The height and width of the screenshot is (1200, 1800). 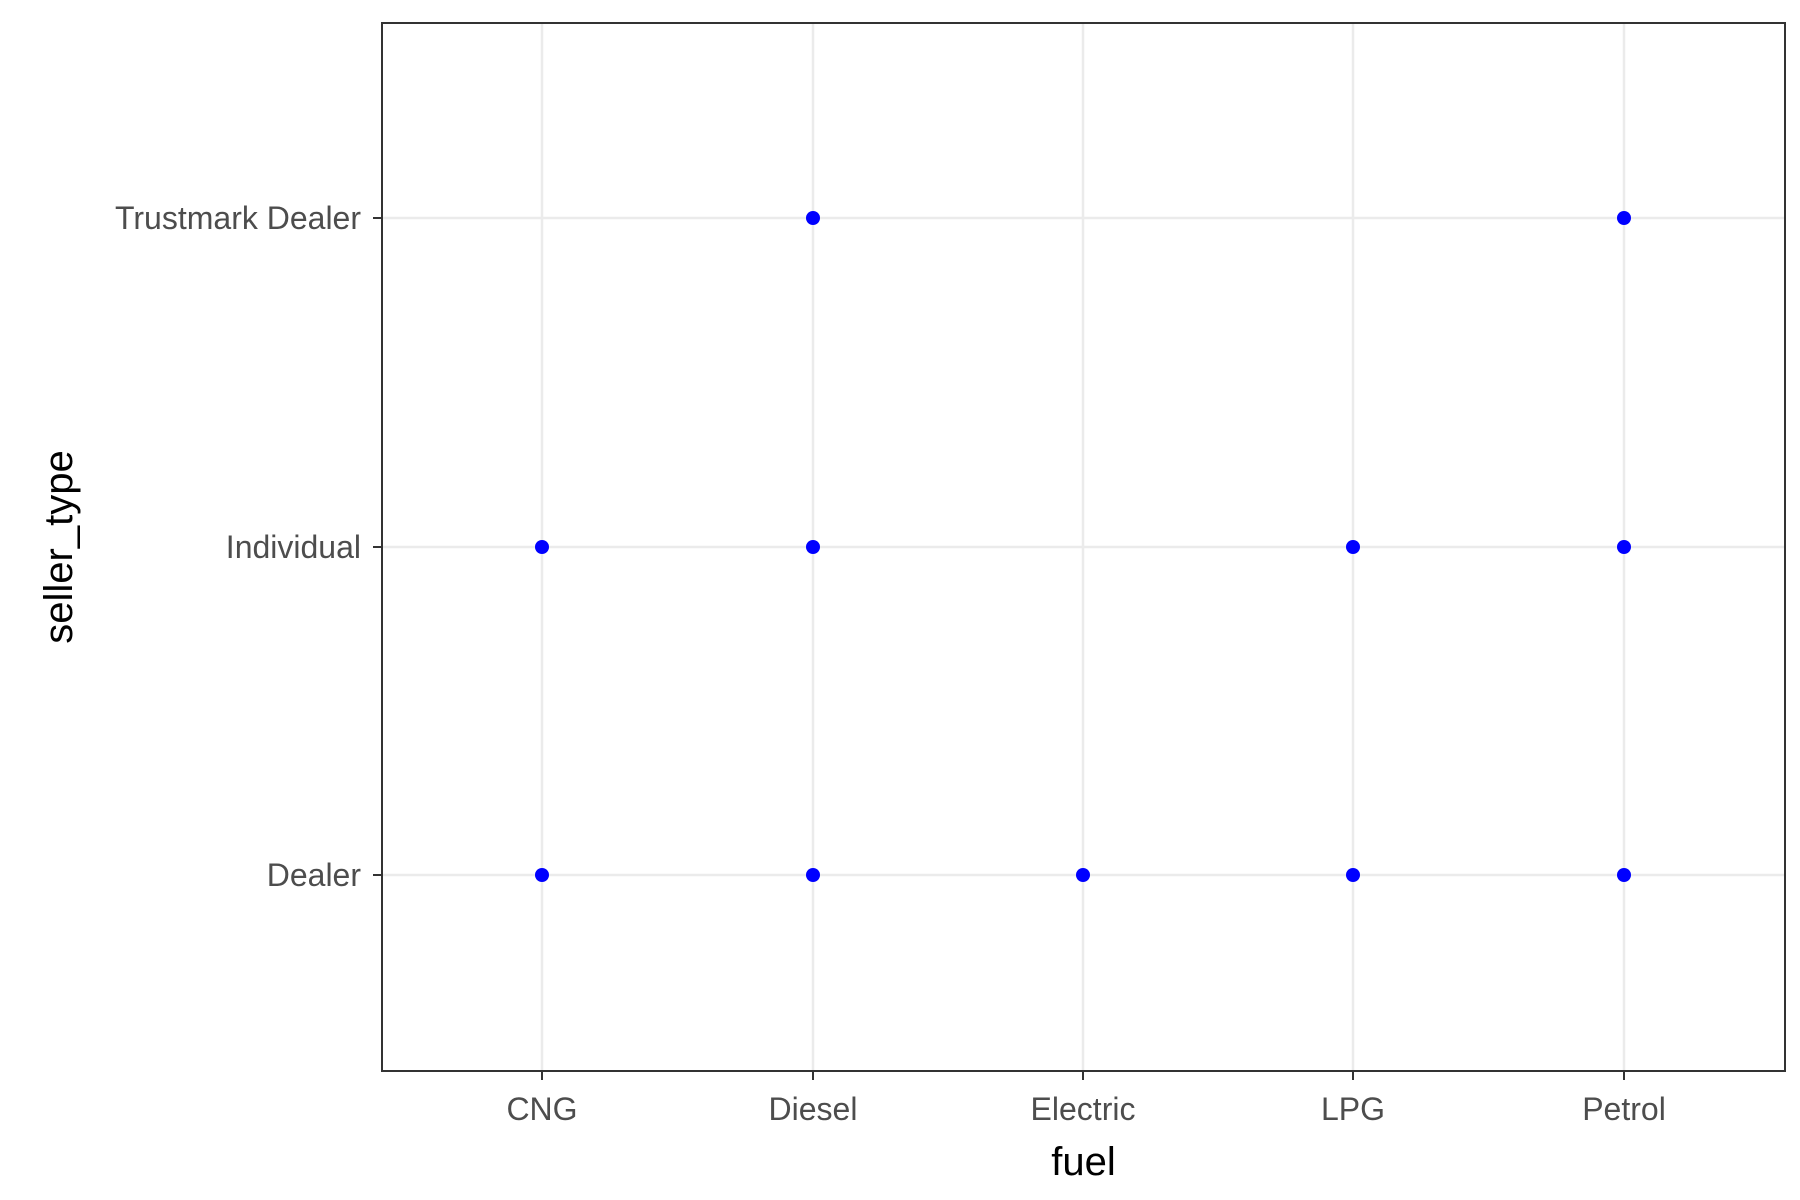 I want to click on x-tick-label-diesel: Diesel, so click(x=813, y=1109).